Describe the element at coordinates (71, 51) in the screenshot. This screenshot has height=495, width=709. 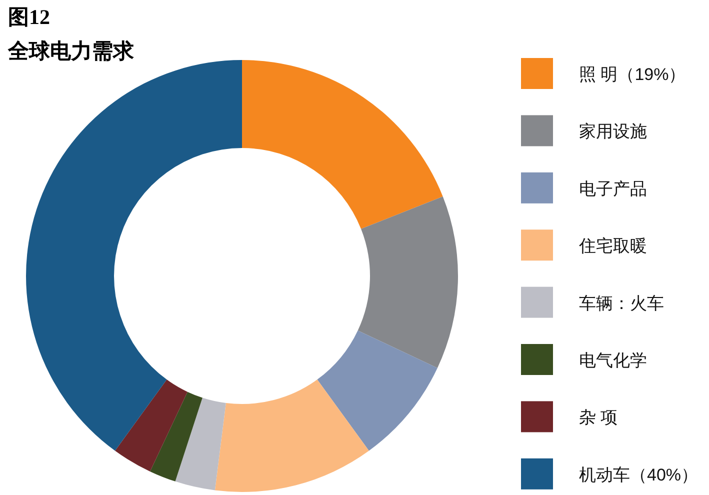
I see `subtitle: 全球电力需求` at that location.